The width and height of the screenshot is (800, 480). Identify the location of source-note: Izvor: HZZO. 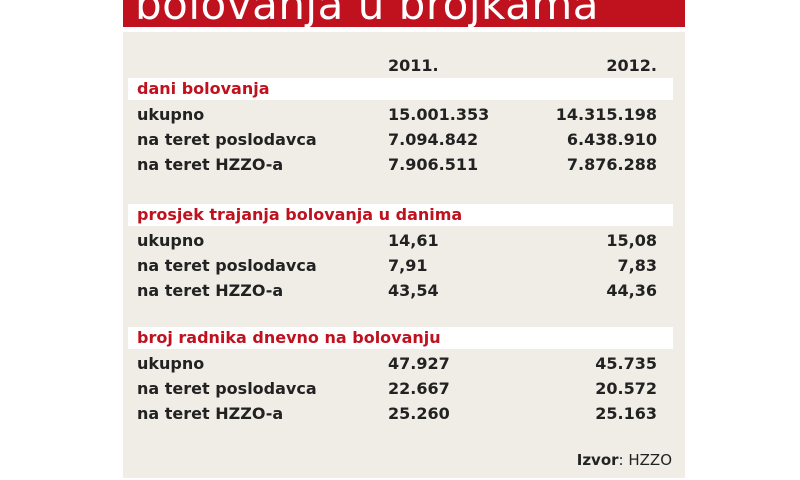
(624, 460).